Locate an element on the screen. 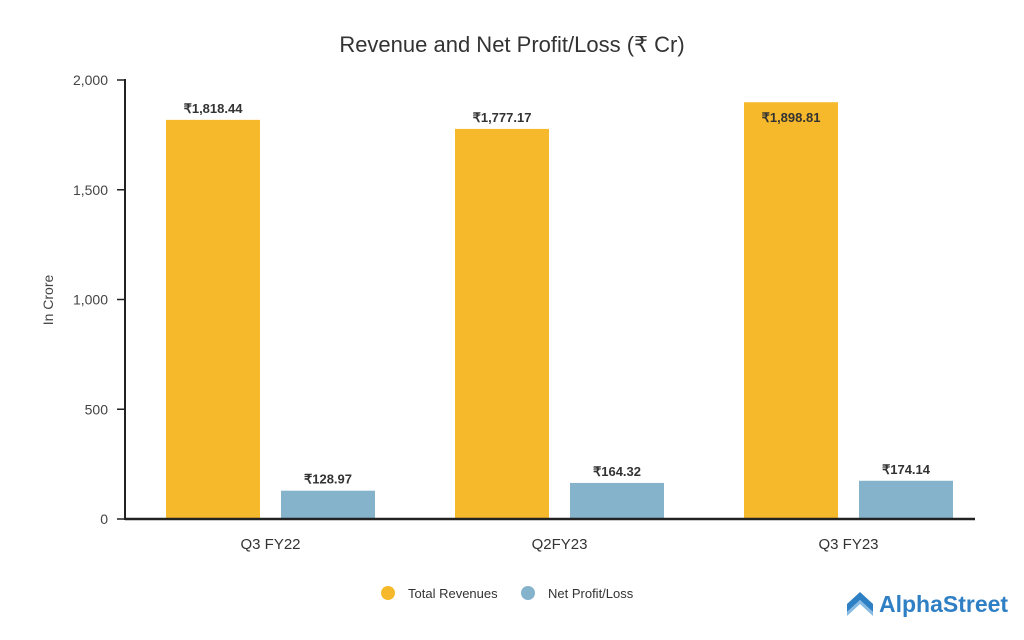 Image resolution: width=1024 pixels, height=640 pixels. data-label: ₹164.32 is located at coordinates (617, 471).